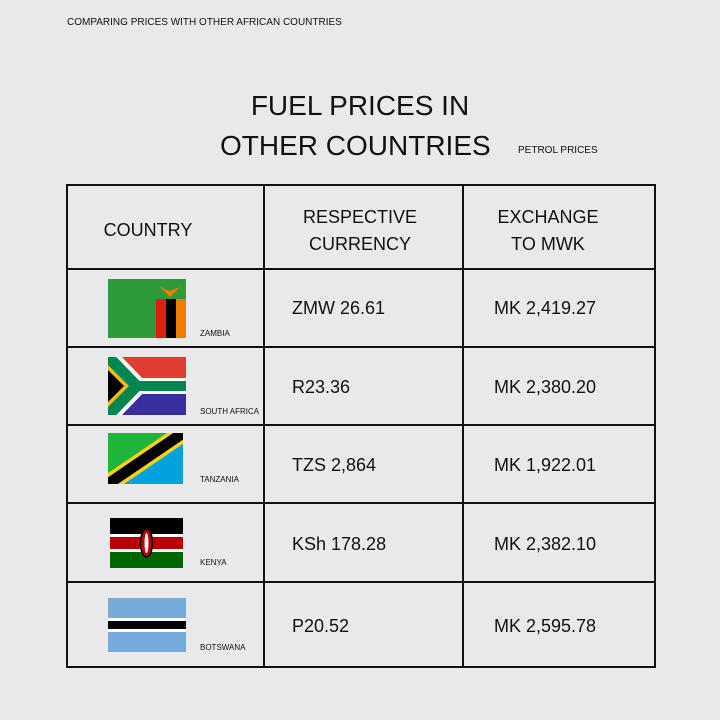  What do you see at coordinates (558, 150) in the screenshot?
I see `subtitle: PETROL PRICES` at bounding box center [558, 150].